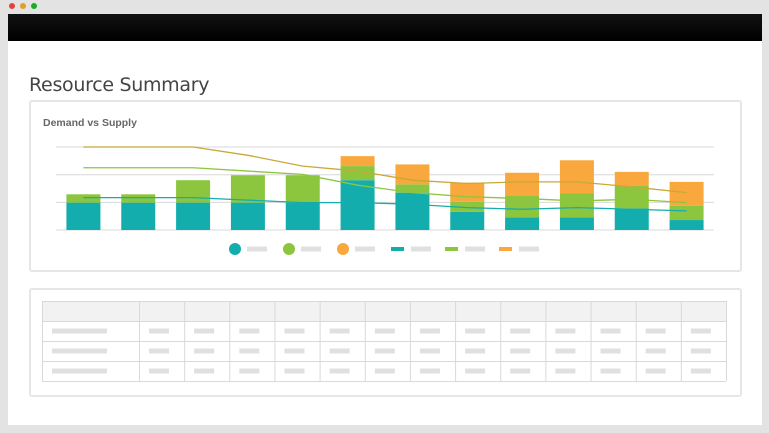 The height and width of the screenshot is (433, 769). I want to click on close-window-button, so click(12, 6).